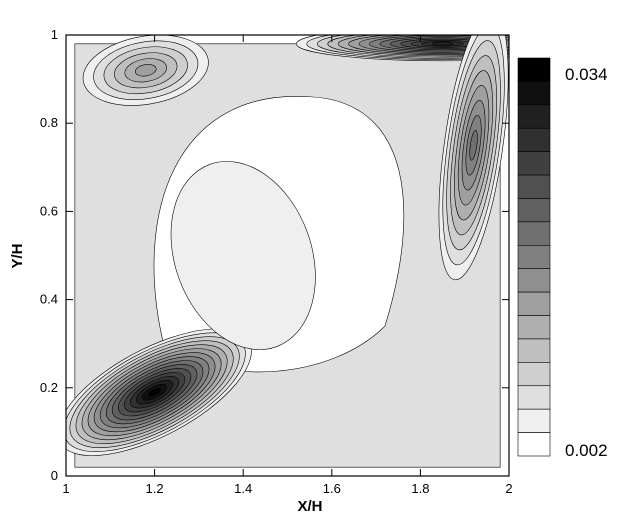 The image size is (623, 519). What do you see at coordinates (243, 488) in the screenshot?
I see `x-tick-label: 1.4` at bounding box center [243, 488].